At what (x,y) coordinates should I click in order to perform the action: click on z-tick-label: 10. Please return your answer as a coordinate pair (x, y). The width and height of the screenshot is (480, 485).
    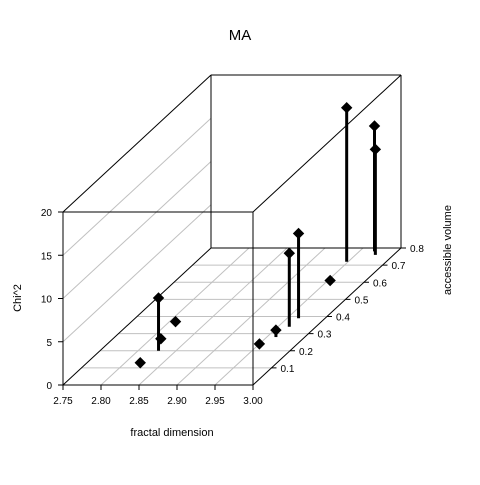
    Looking at the image, I should click on (47, 300).